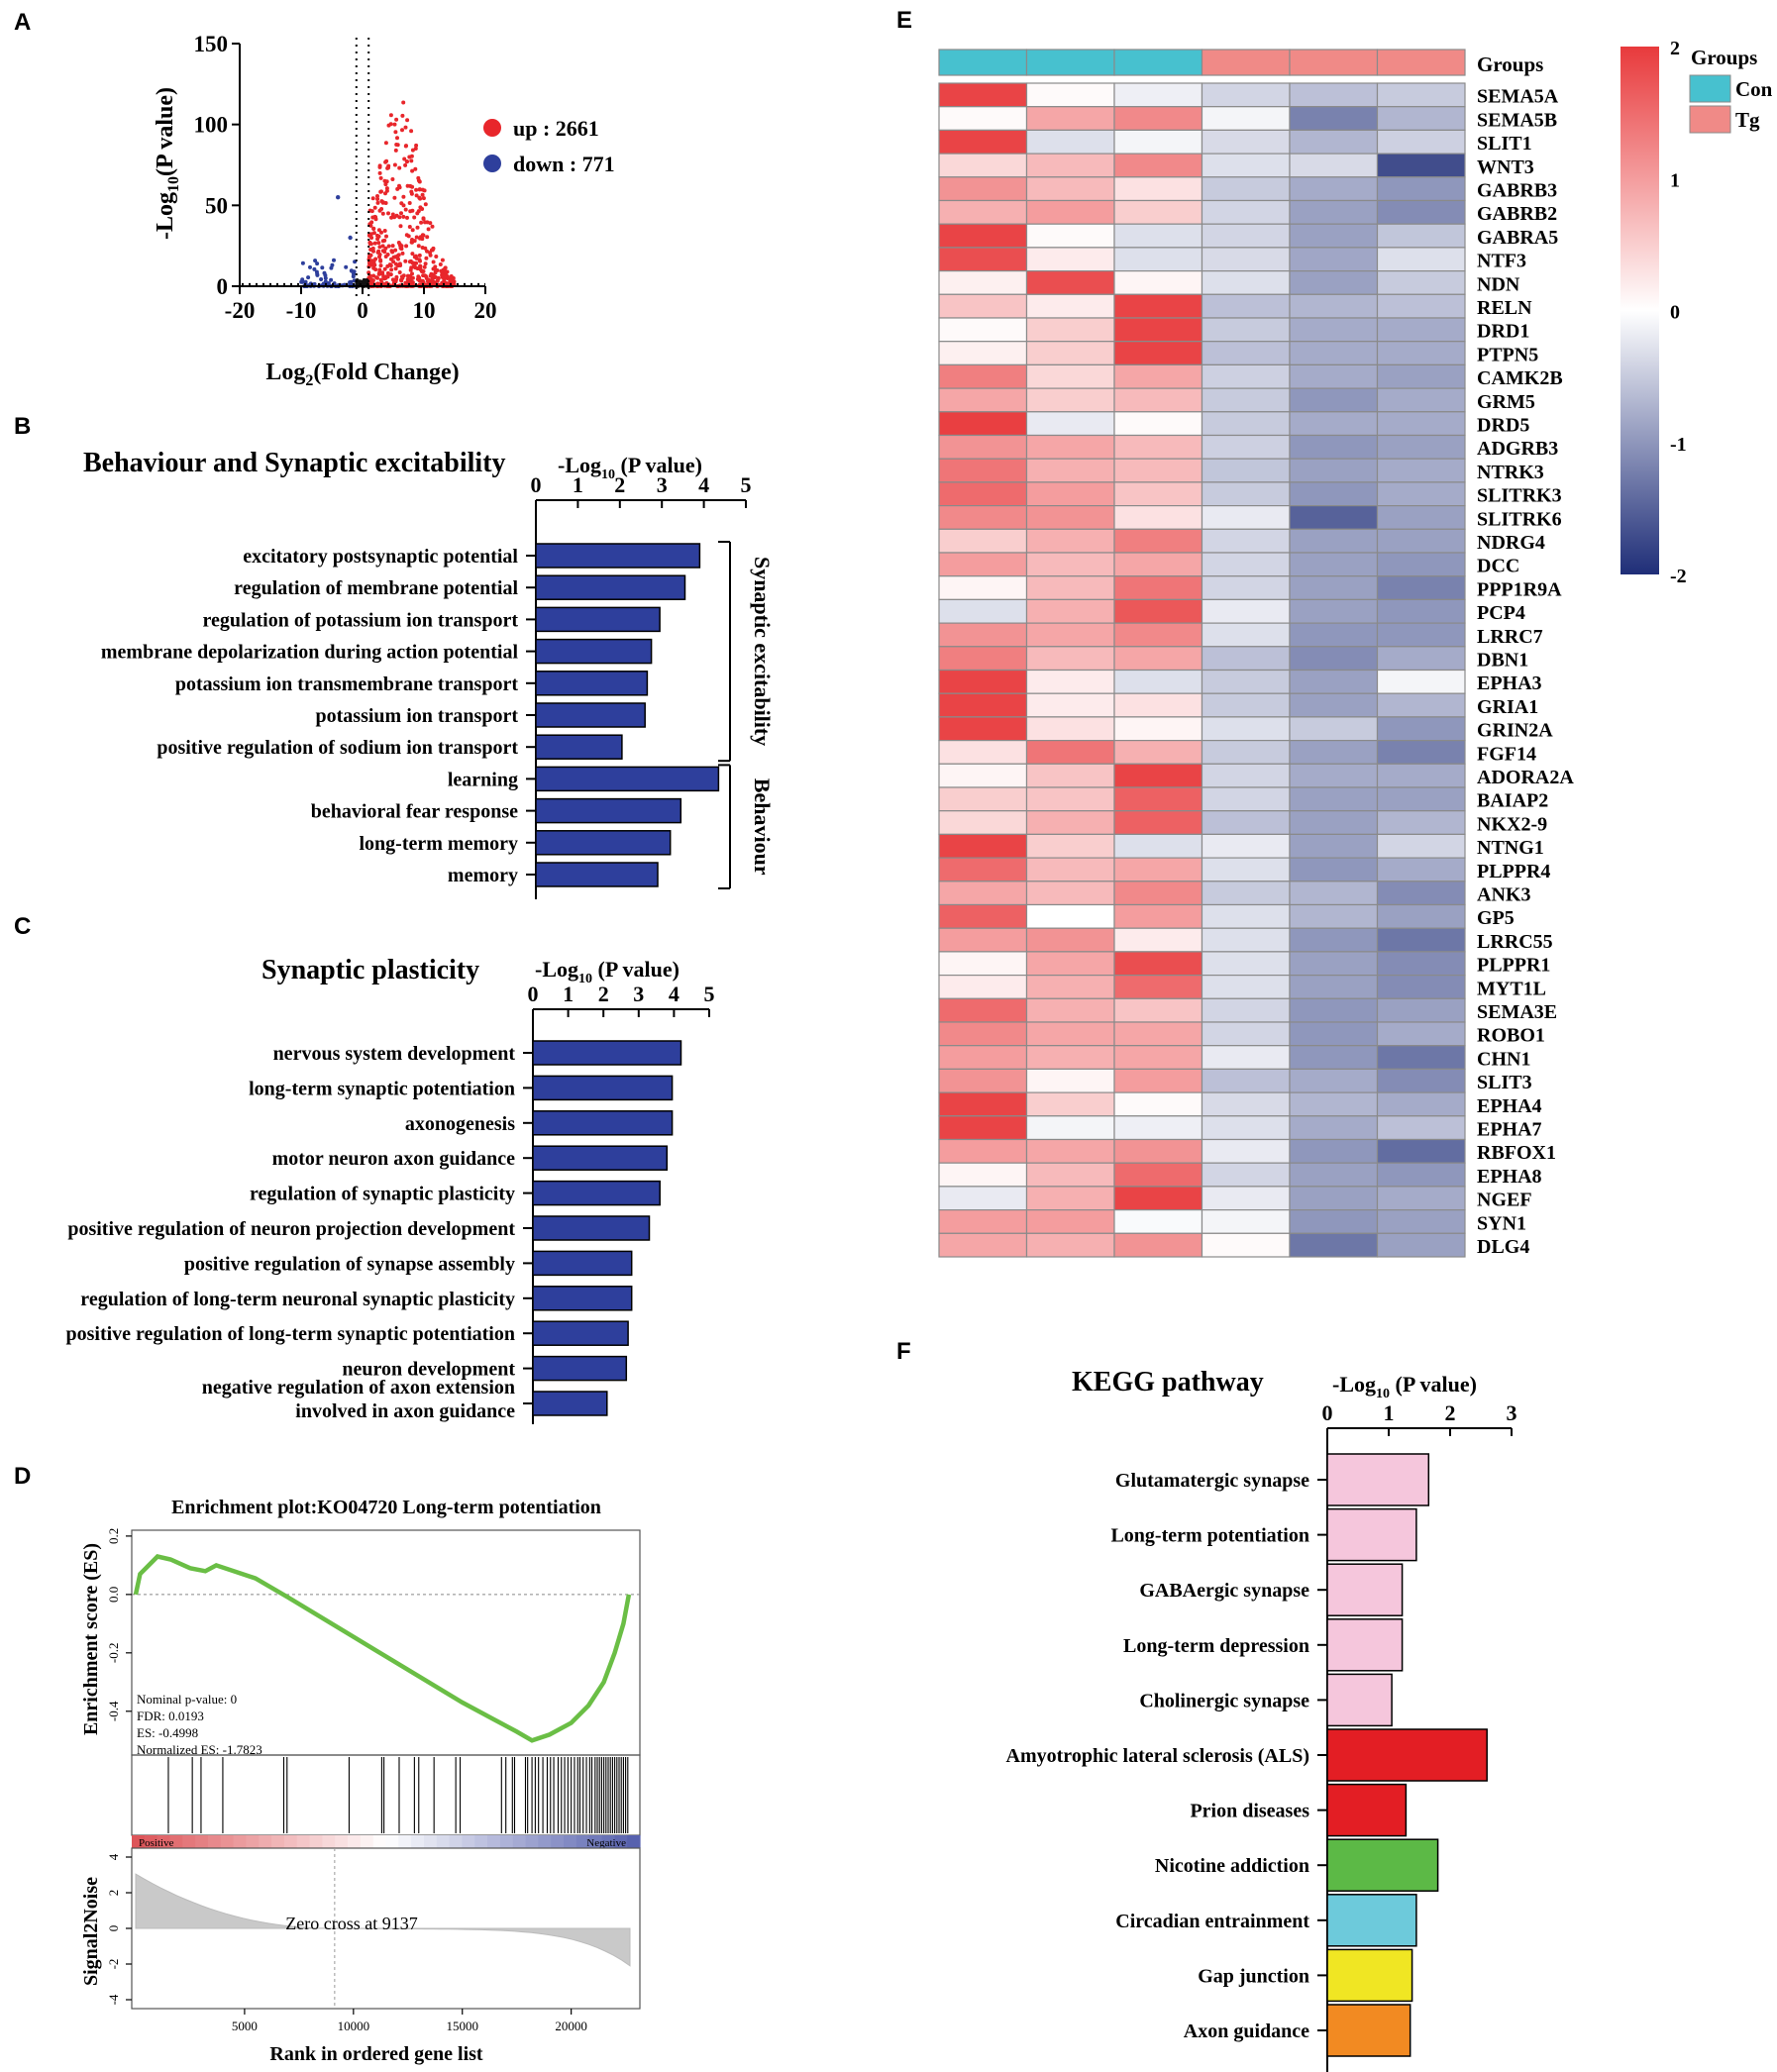 The width and height of the screenshot is (1777, 2072). I want to click on stat-text: Normalized ES: -1.7823, so click(200, 1749).